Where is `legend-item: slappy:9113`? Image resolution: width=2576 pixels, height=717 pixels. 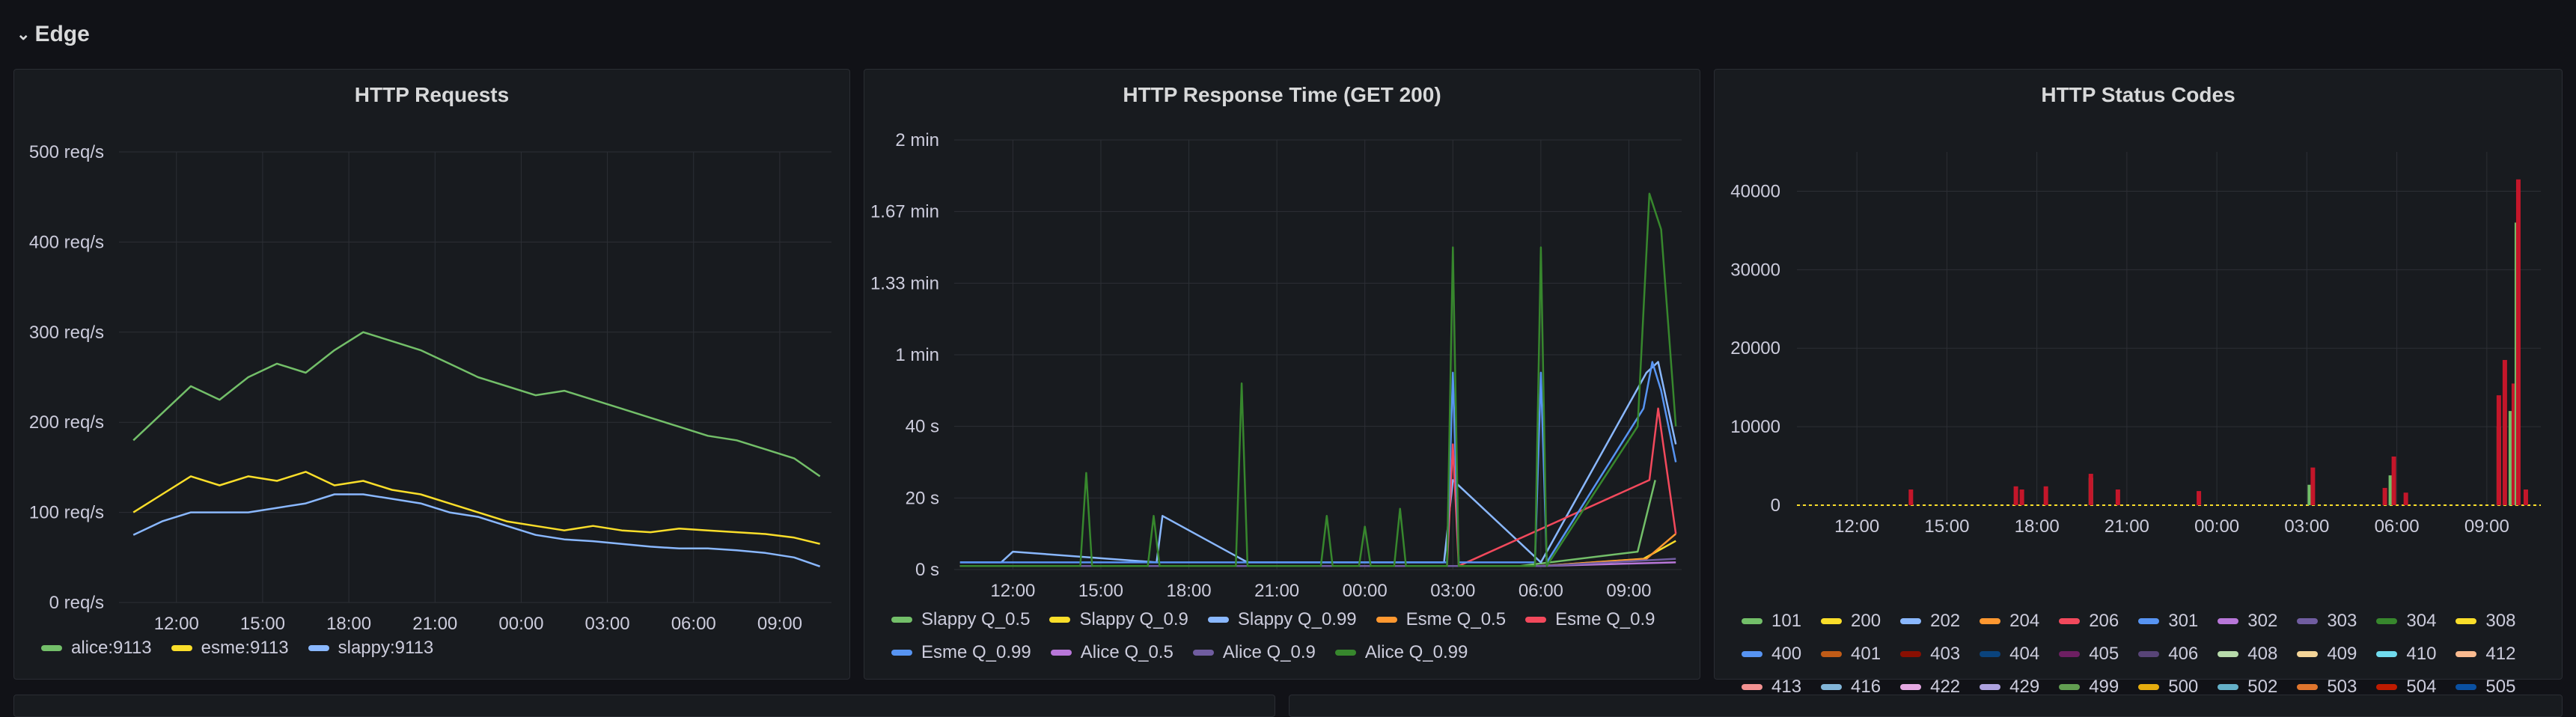 legend-item: slappy:9113 is located at coordinates (371, 648).